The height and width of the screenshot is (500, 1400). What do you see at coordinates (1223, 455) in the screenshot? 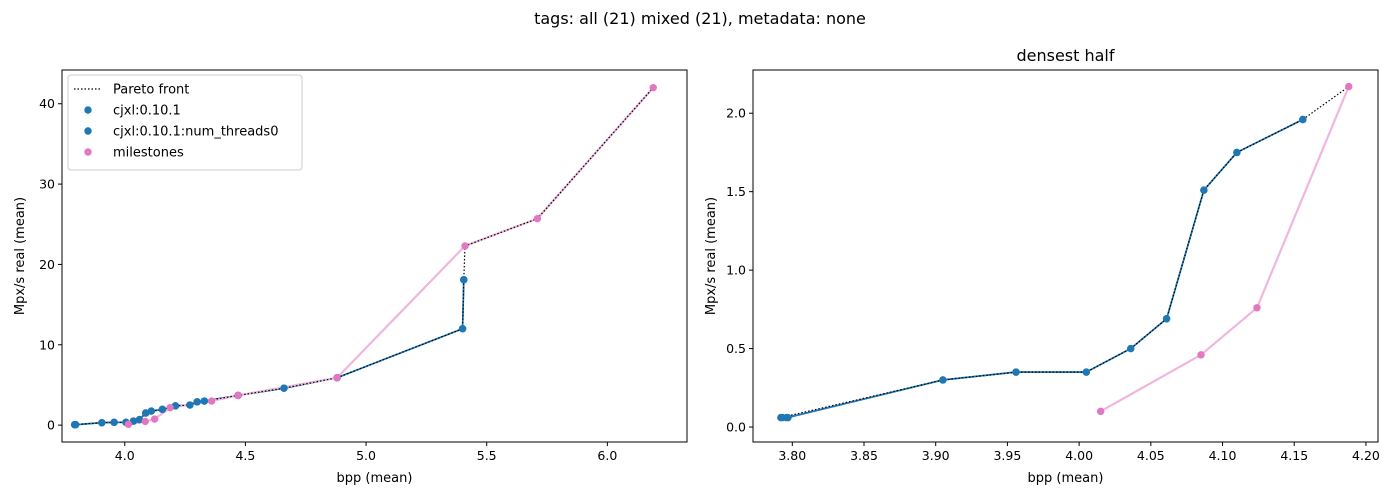
I see `x-tick-label: 4.10` at bounding box center [1223, 455].